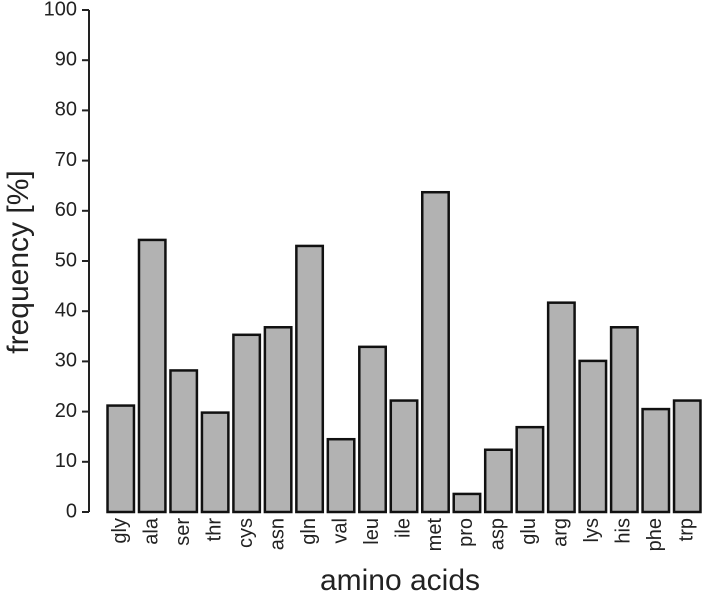  What do you see at coordinates (592, 530) in the screenshot?
I see `x-tick-label: lys` at bounding box center [592, 530].